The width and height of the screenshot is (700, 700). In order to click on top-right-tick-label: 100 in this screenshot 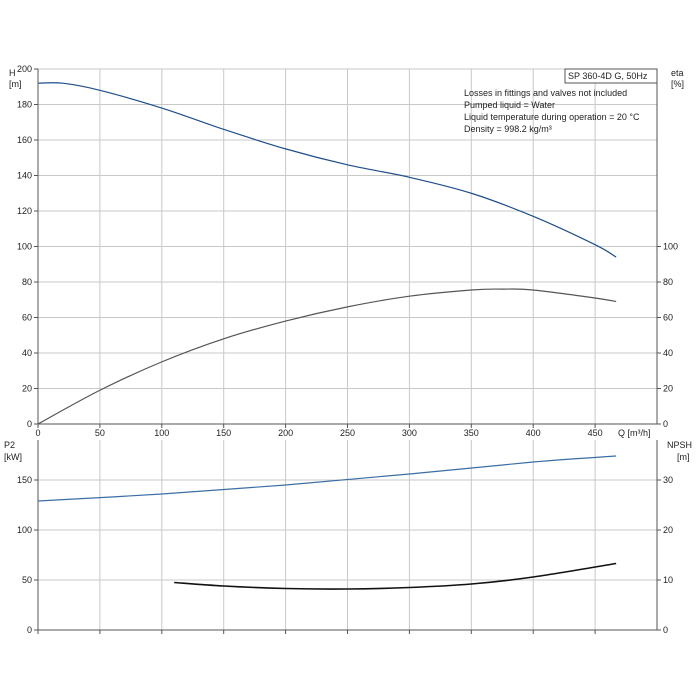, I will do `click(670, 247)`.